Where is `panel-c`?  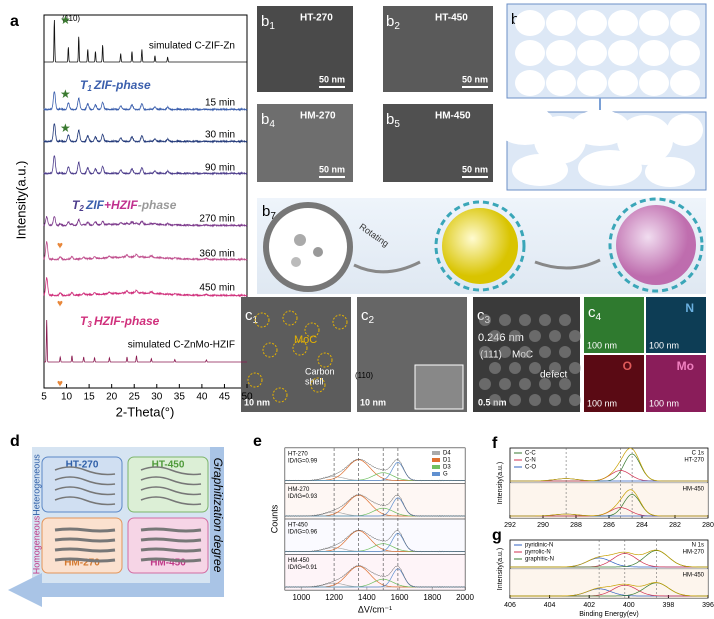
panel-c is located at coordinates (473, 354).